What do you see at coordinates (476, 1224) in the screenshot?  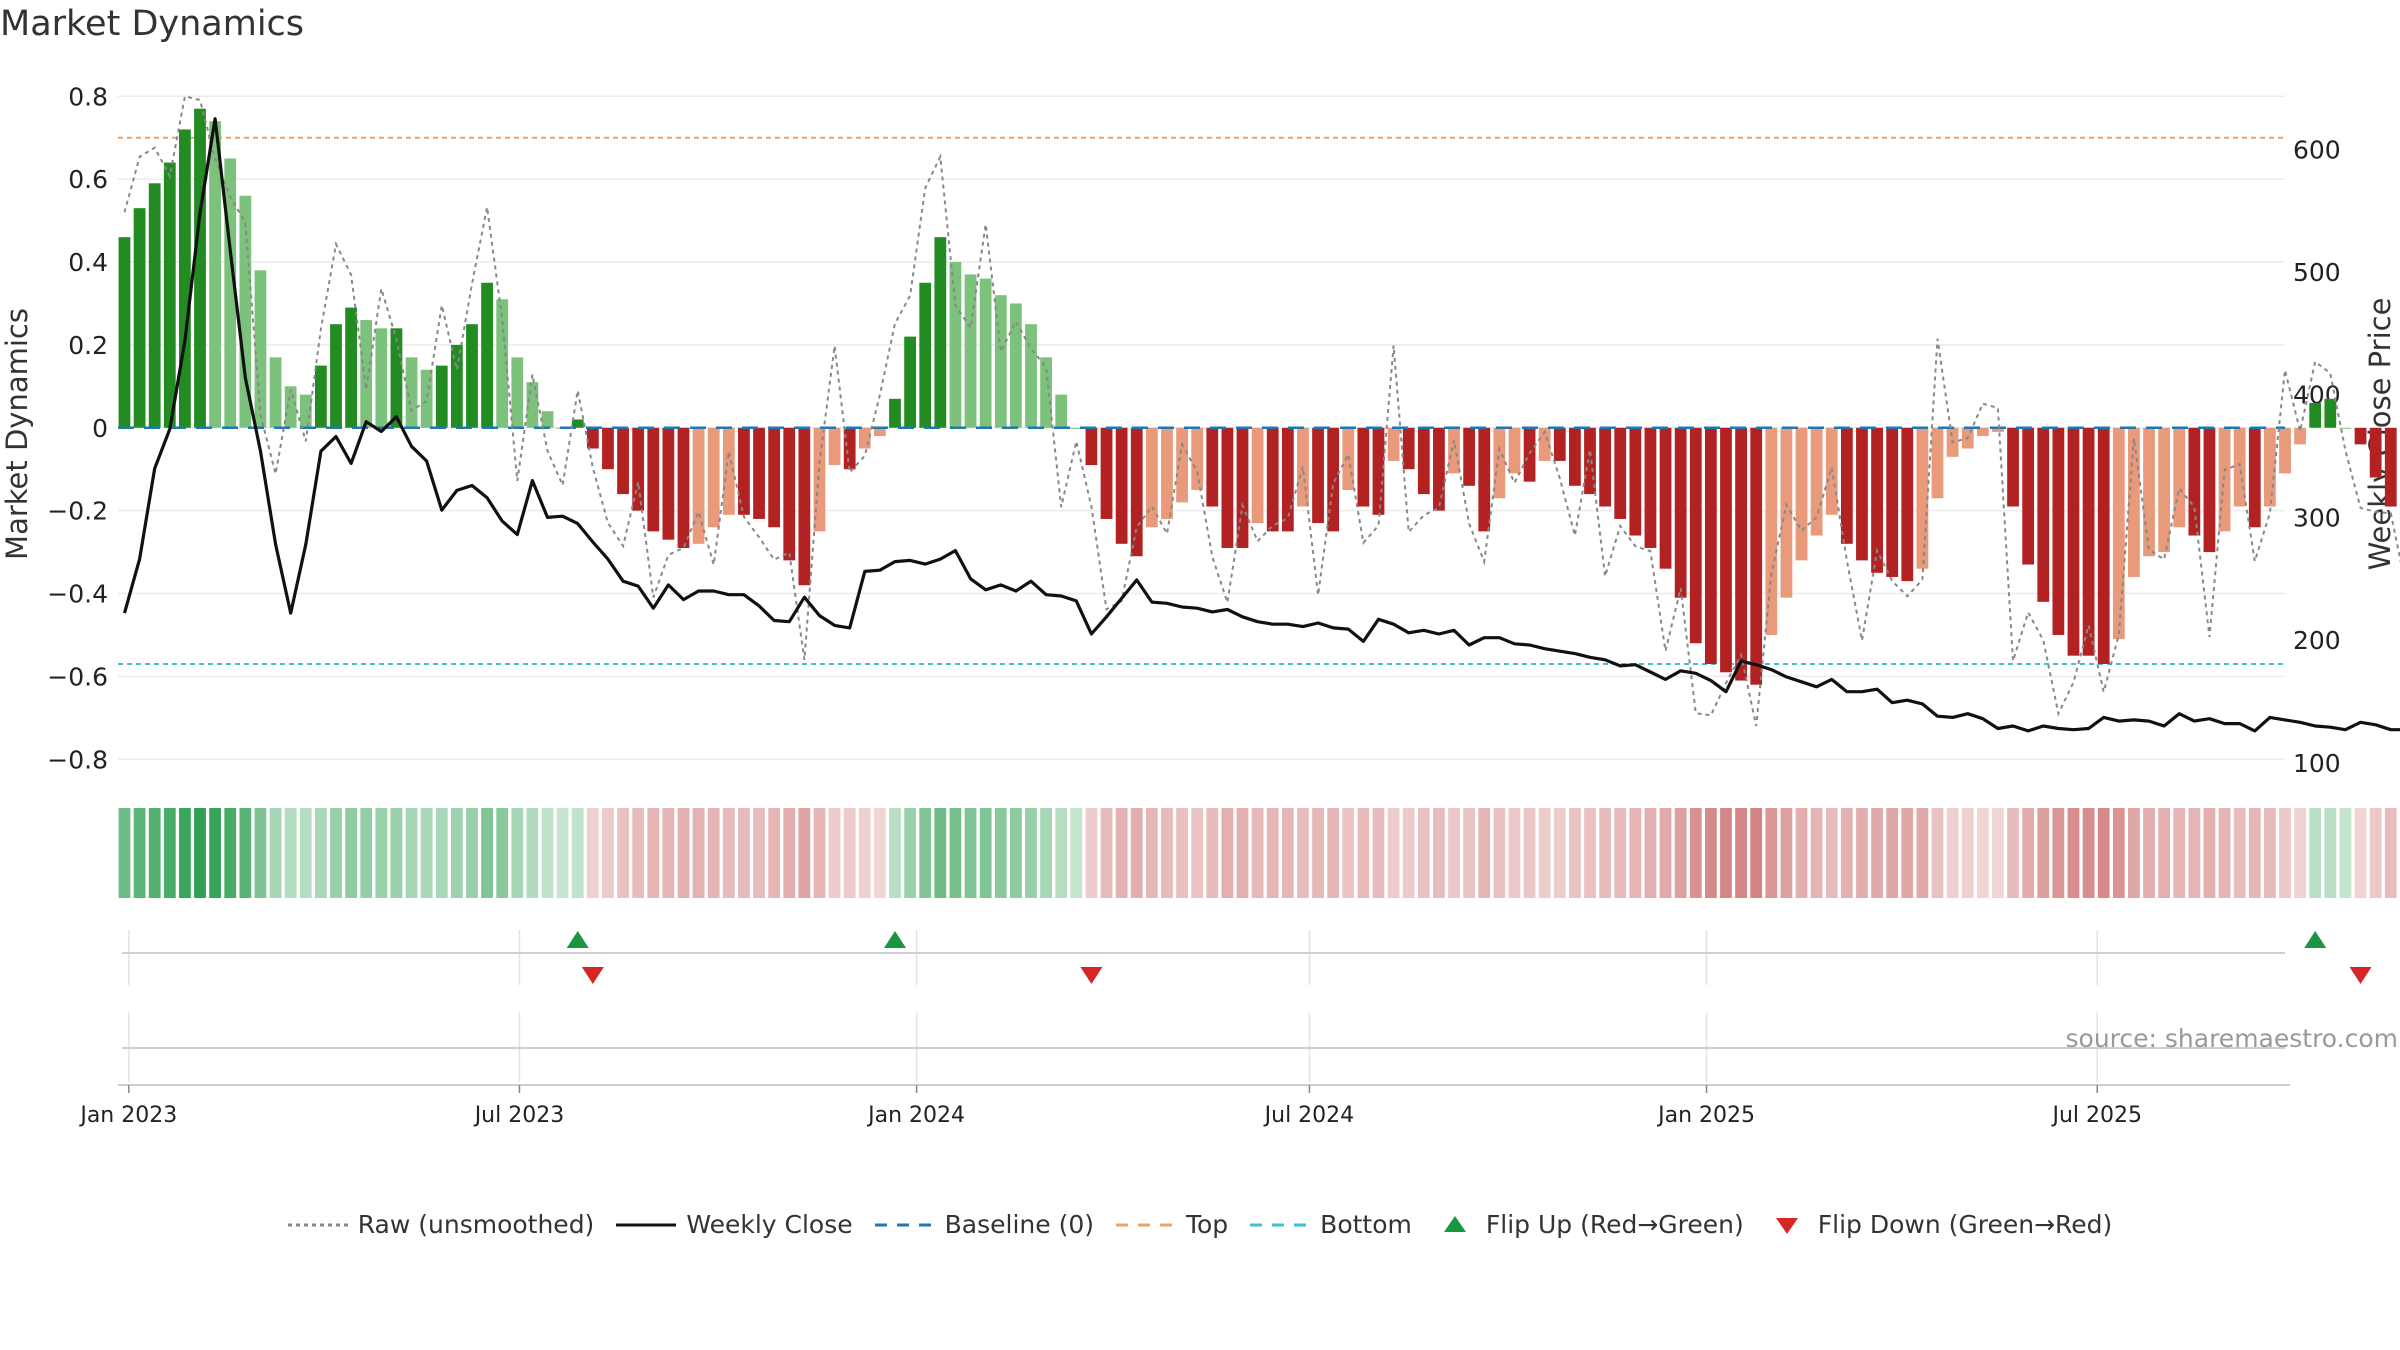 I see `legend-label: Raw (unsmoothed)` at bounding box center [476, 1224].